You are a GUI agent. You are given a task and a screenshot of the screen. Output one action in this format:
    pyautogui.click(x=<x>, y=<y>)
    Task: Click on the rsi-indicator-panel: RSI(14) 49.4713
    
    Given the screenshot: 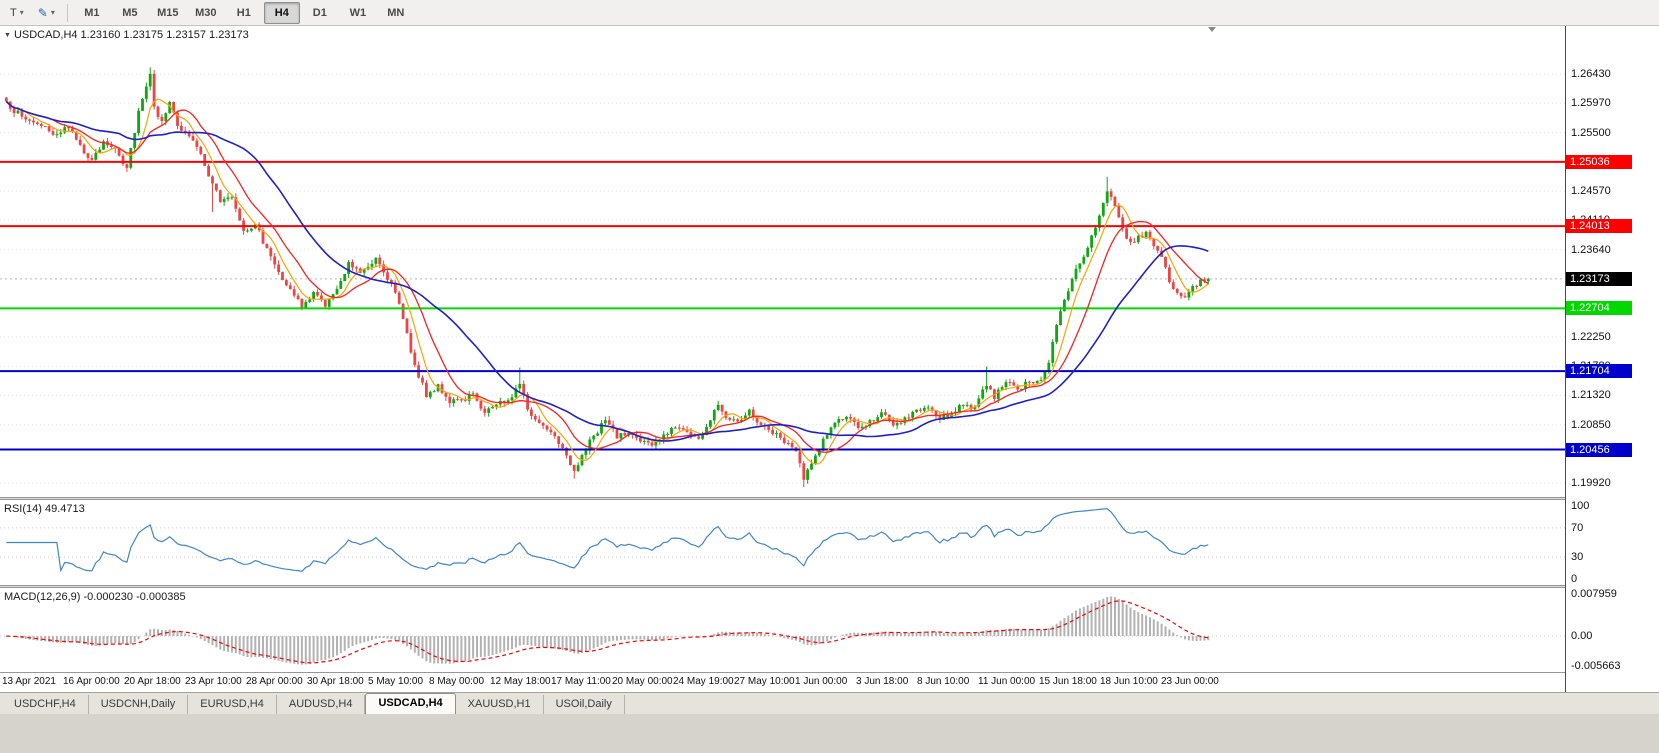 What is the action you would take?
    pyautogui.click(x=782, y=542)
    